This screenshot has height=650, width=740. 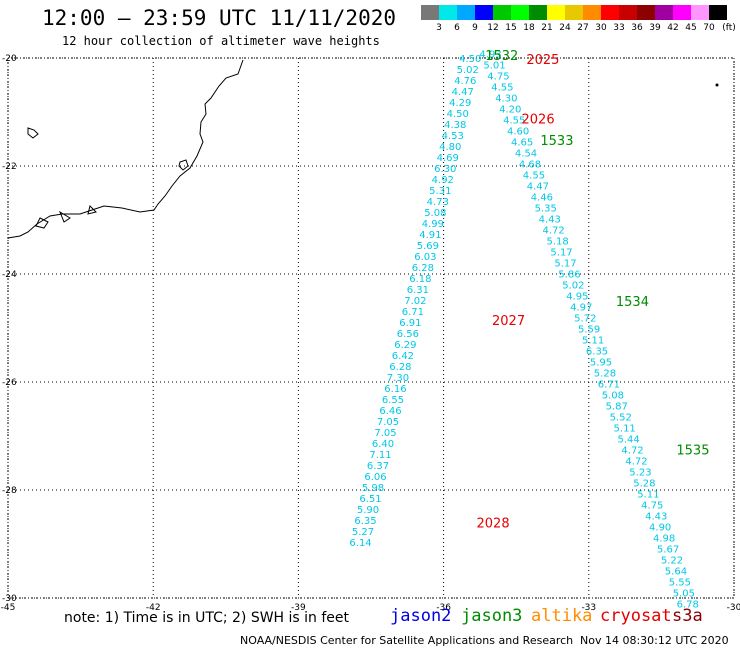 What do you see at coordinates (652, 506) in the screenshot?
I see `wave-height-value: 4.75` at bounding box center [652, 506].